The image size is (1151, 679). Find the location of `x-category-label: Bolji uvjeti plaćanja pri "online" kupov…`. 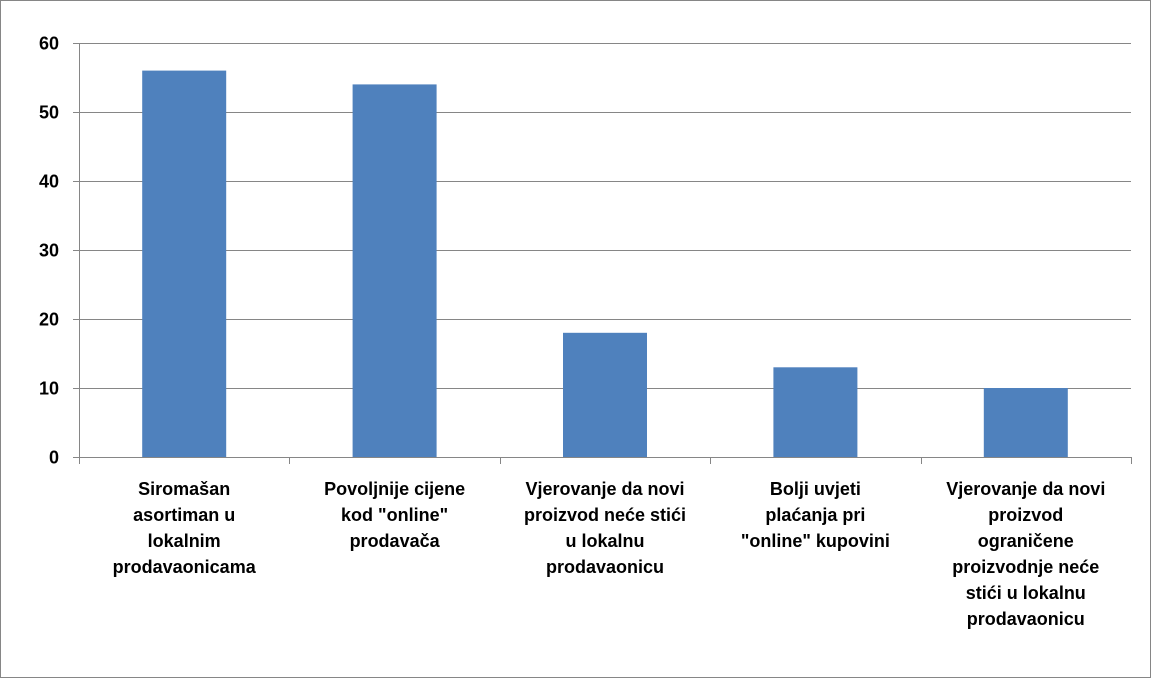

x-category-label: Bolji uvjeti plaćanja pri "online" kupov… is located at coordinates (815, 515).